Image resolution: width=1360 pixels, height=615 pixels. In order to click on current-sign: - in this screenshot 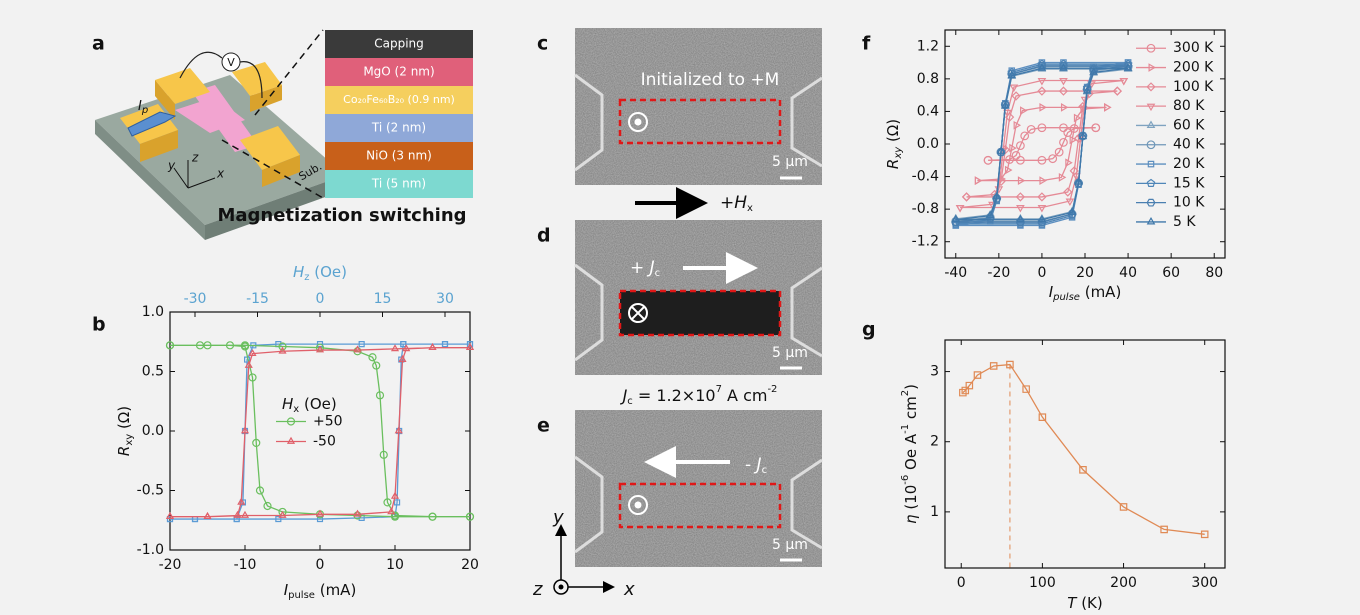, I will do `click(751, 465)`.